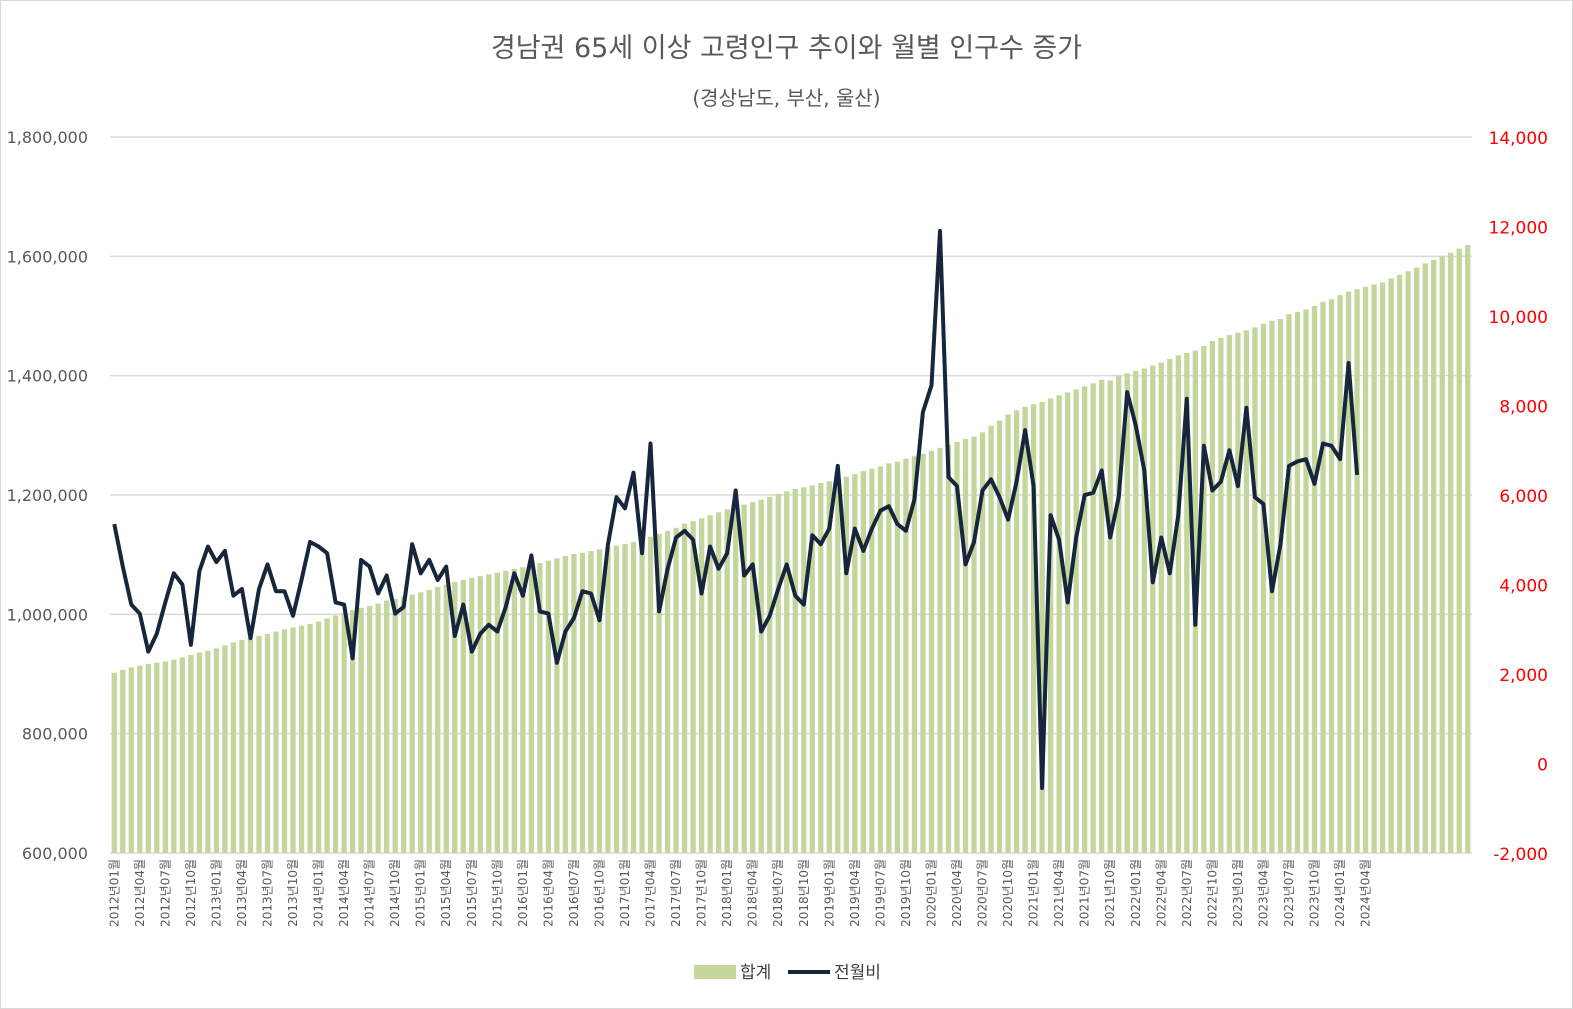 This screenshot has width=1573, height=1009. I want to click on x-tick-label: 2016년01월, so click(523, 893).